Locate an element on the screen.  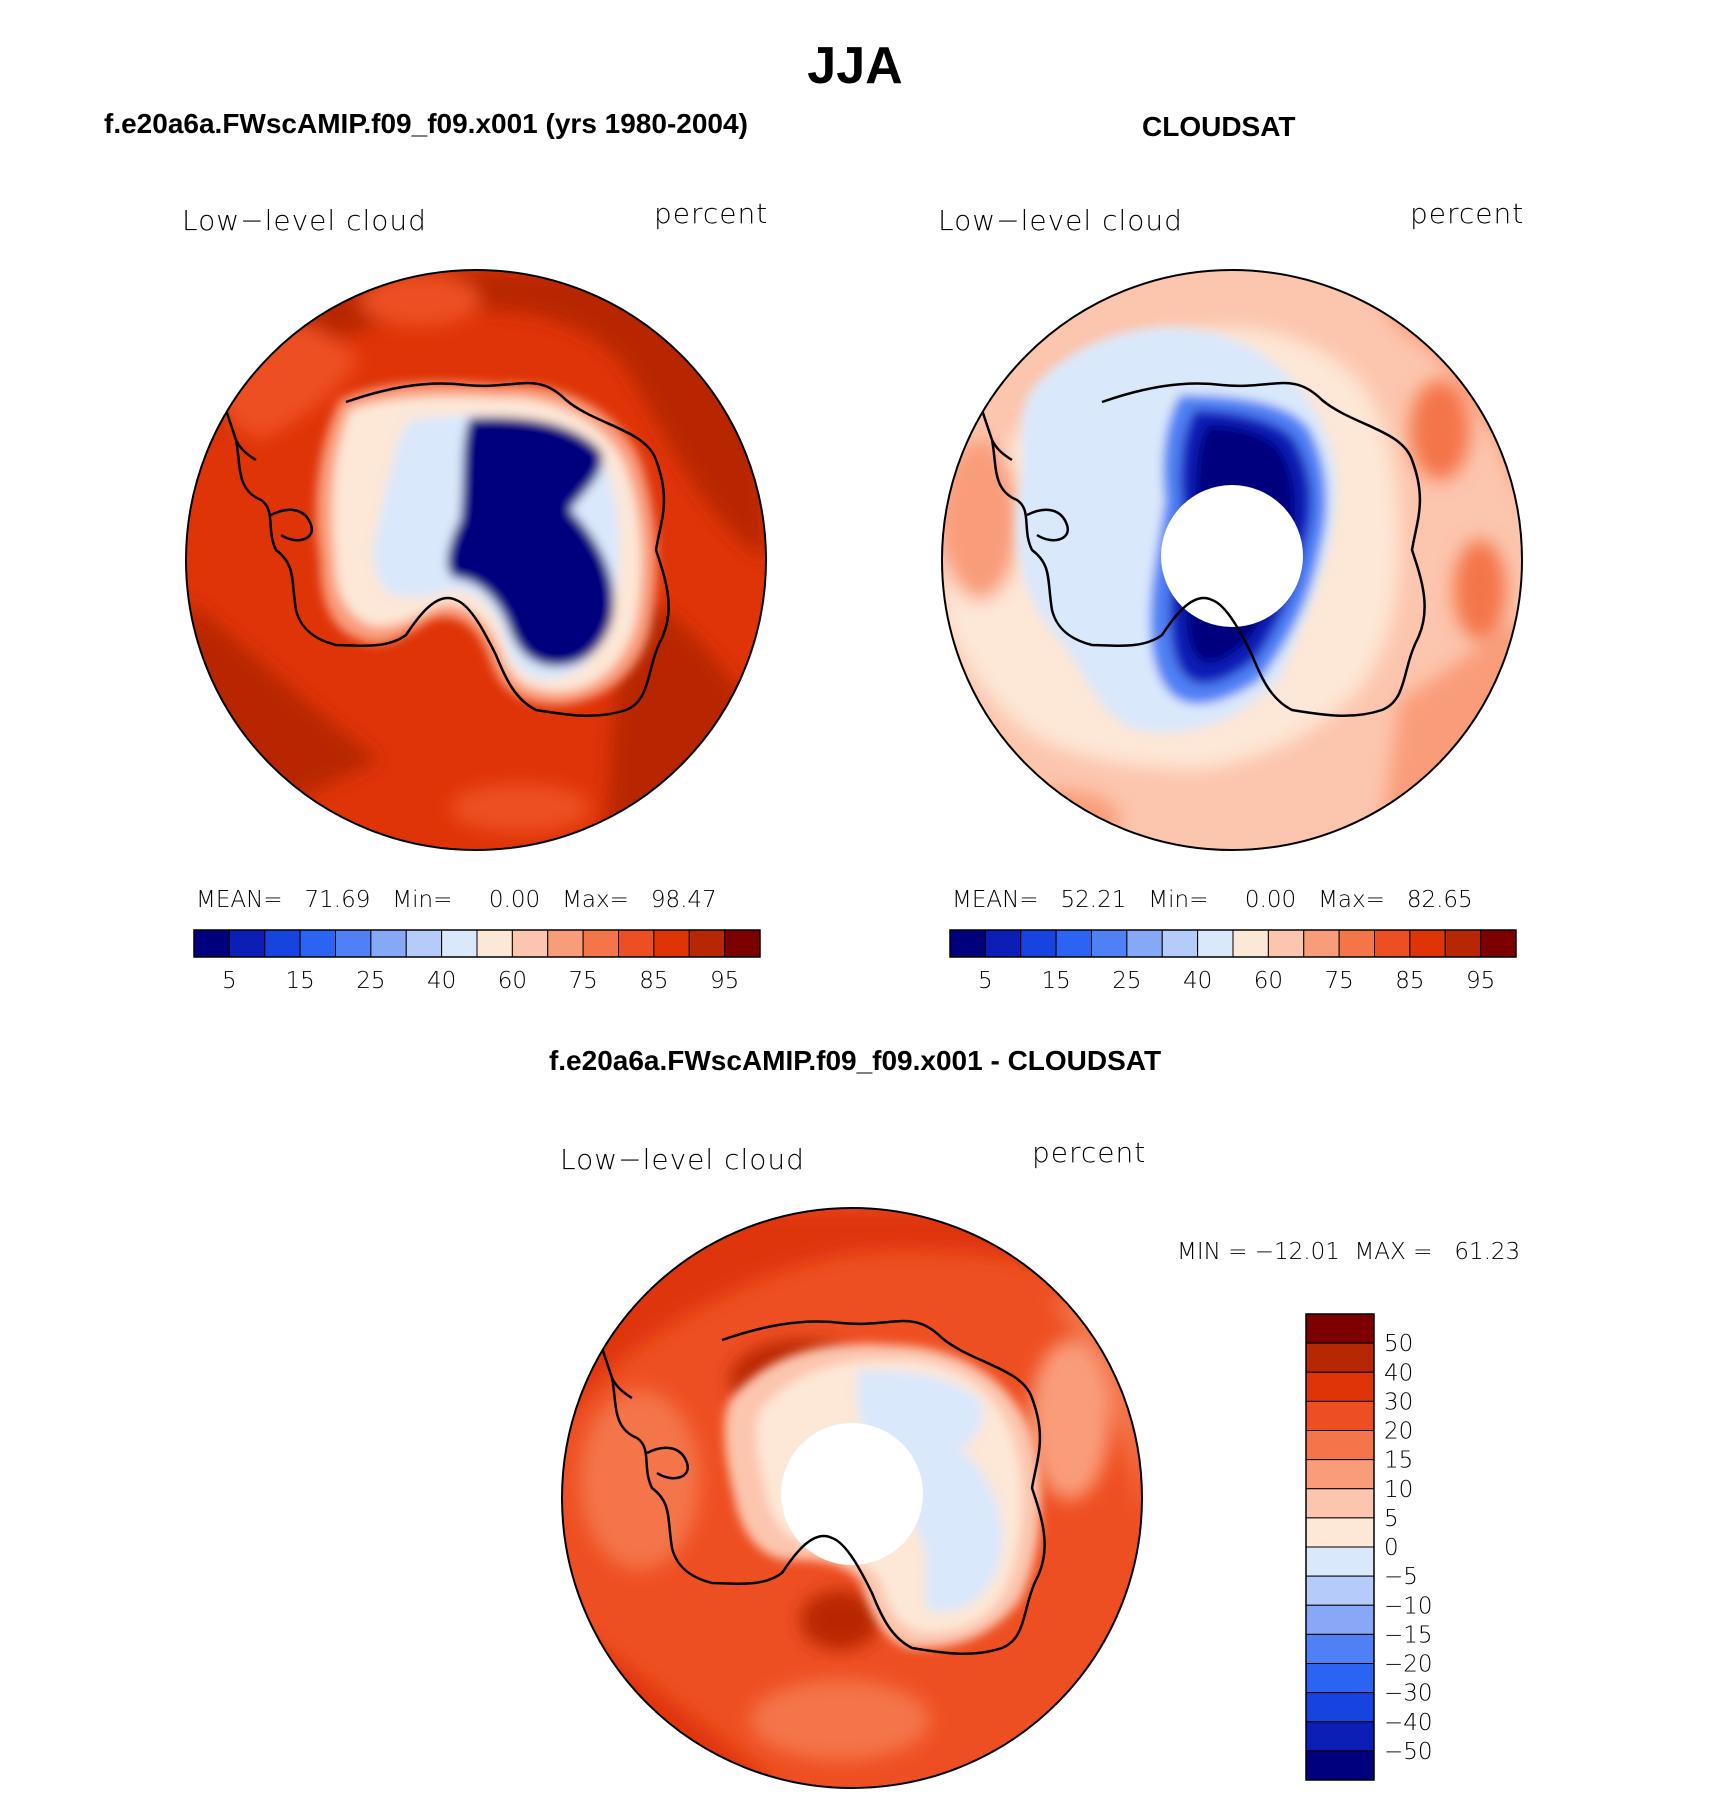
stats-obs: MEAN= 52.21 Min= 0.00 Max= 82.65 is located at coordinates (1212, 900).